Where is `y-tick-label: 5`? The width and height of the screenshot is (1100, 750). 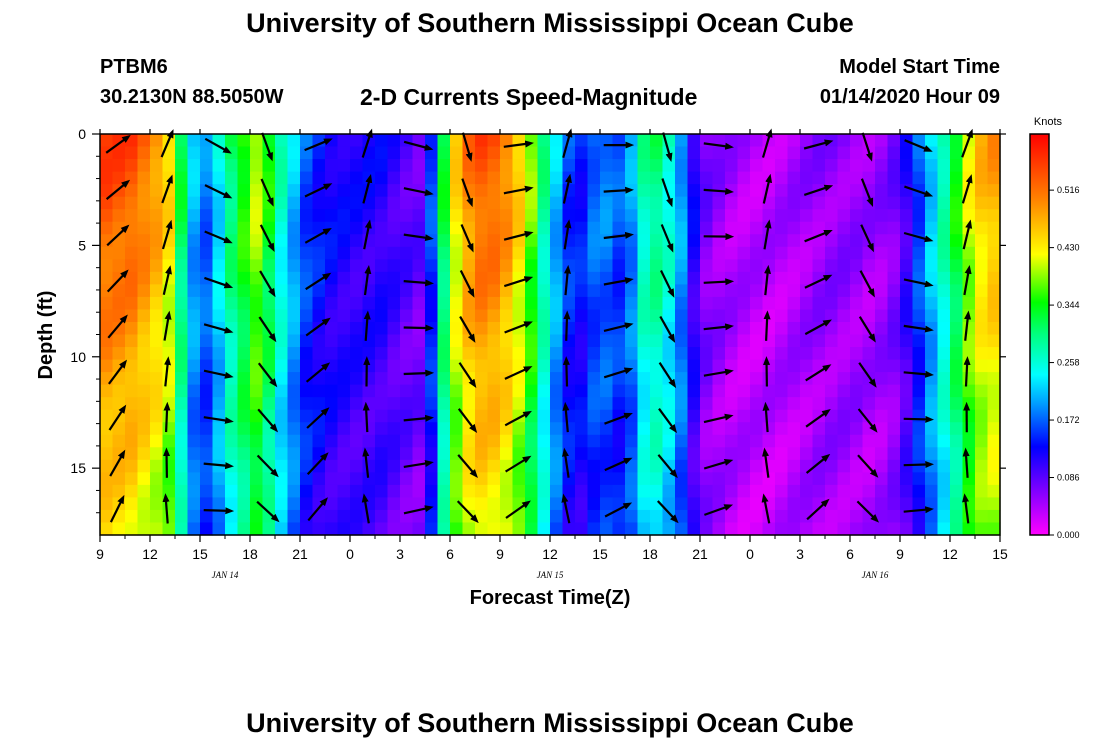
y-tick-label: 5 is located at coordinates (82, 245).